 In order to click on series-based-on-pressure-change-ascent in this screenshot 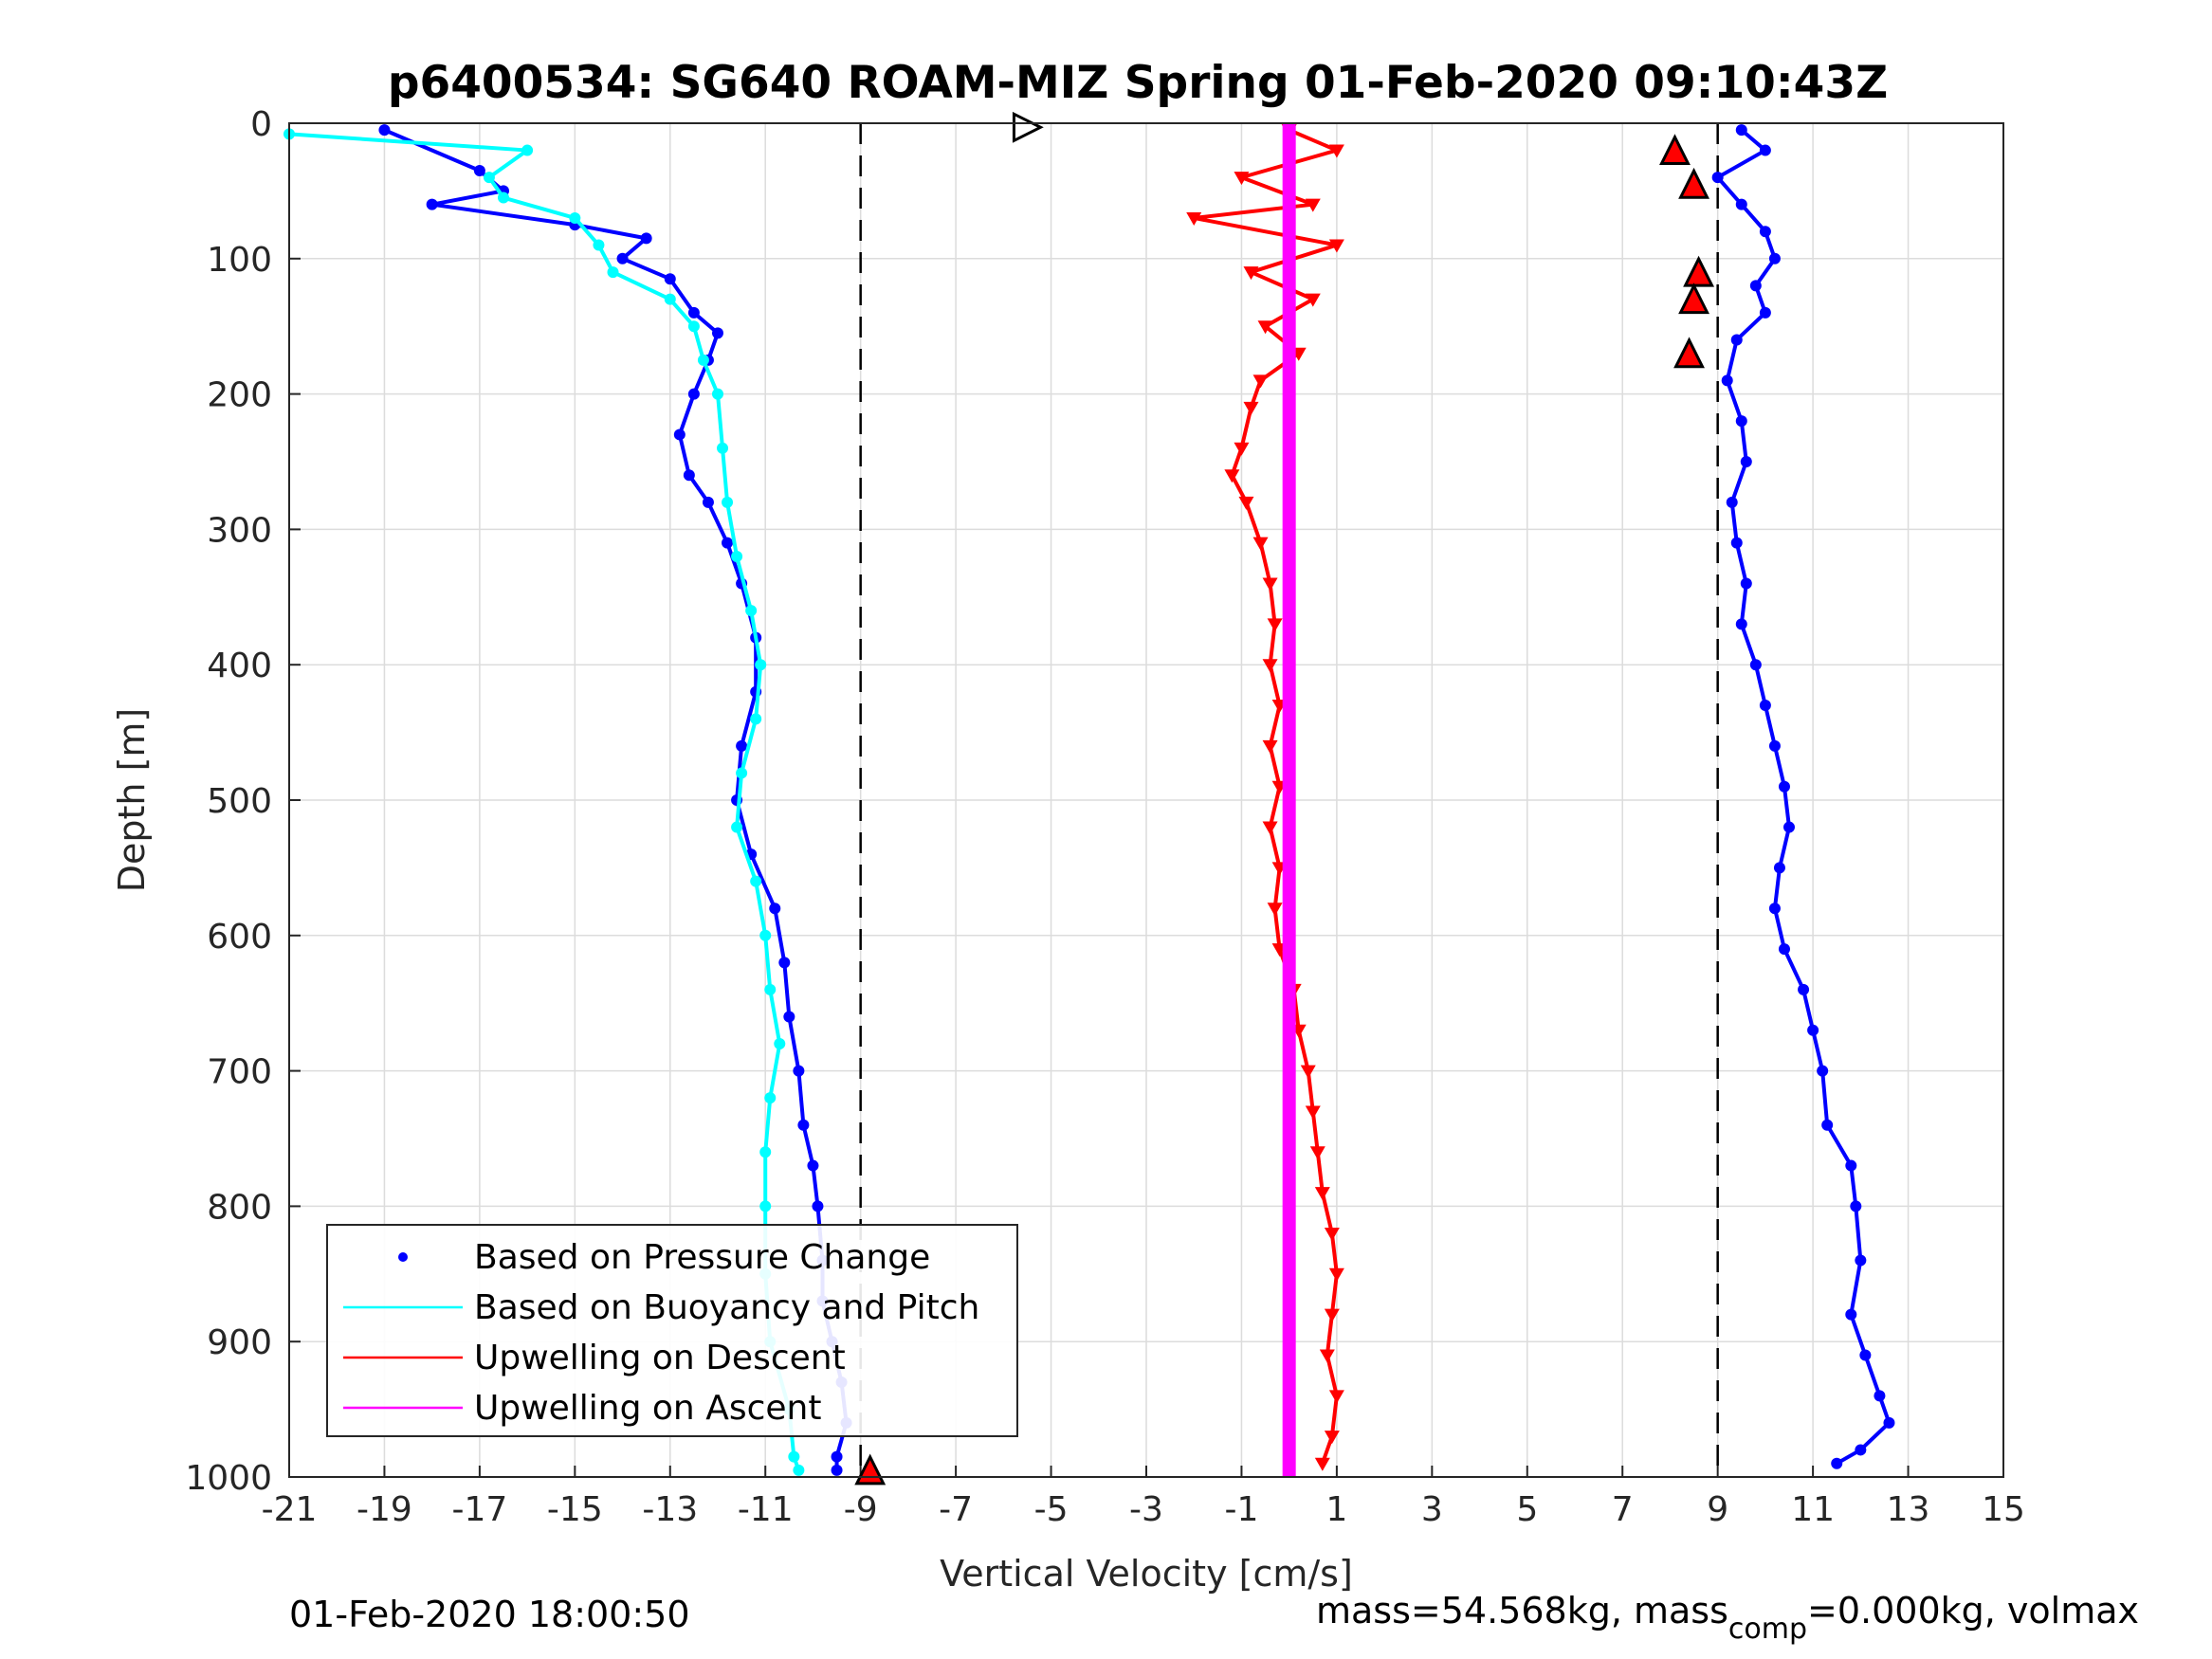, I will do `click(1803, 796)`.